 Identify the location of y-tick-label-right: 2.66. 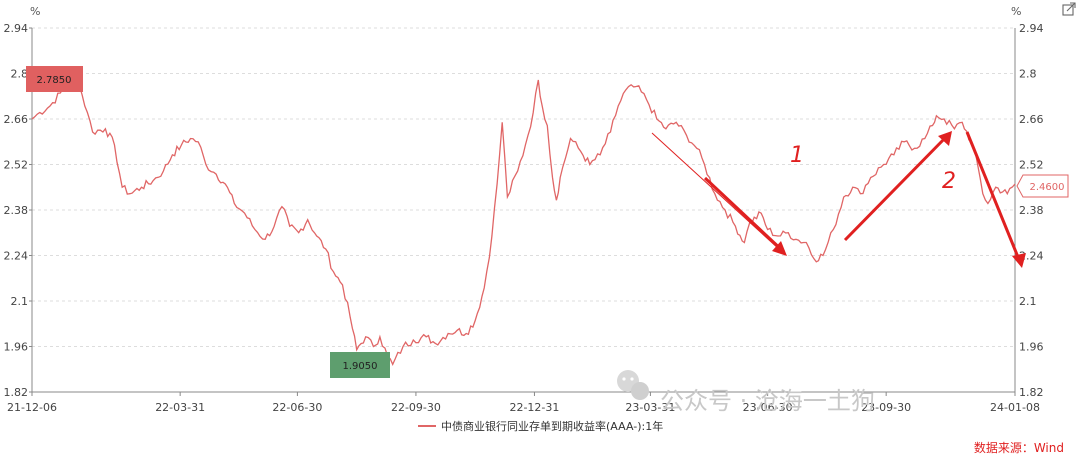
(1031, 119).